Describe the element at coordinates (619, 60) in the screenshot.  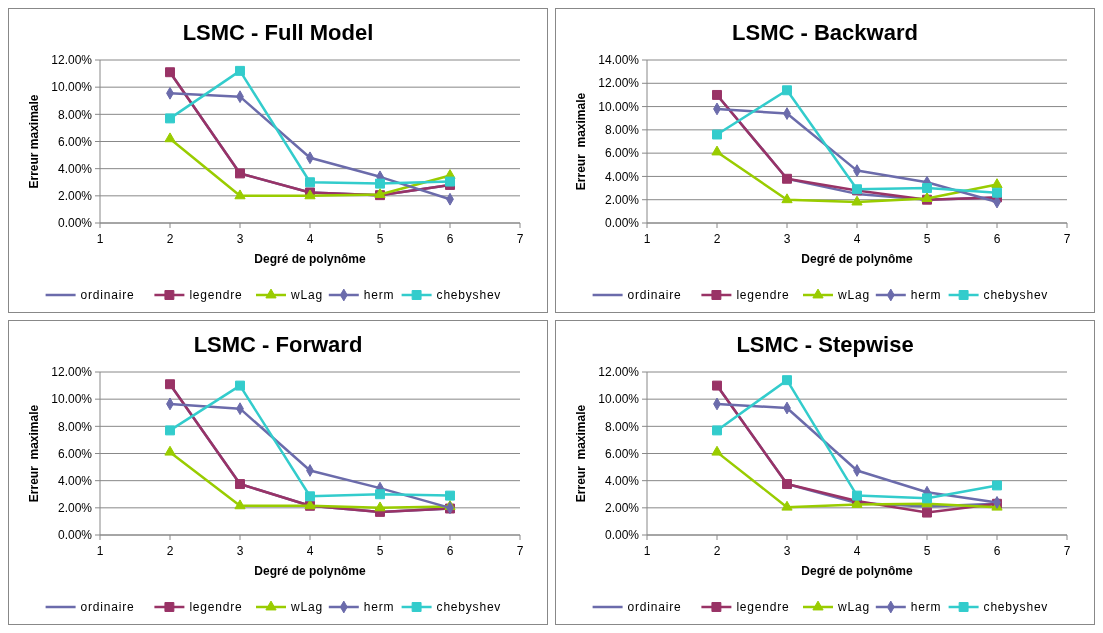
I see `y-tick-label: 14.00%` at that location.